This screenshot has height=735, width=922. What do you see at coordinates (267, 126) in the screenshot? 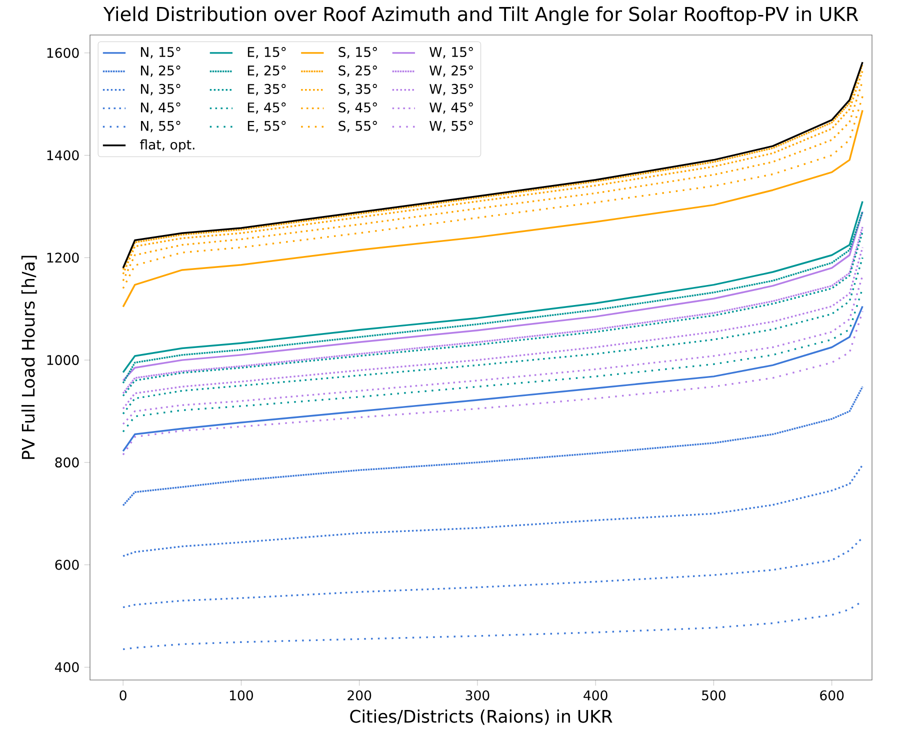
I see `legend-label: E, 55°` at bounding box center [267, 126].